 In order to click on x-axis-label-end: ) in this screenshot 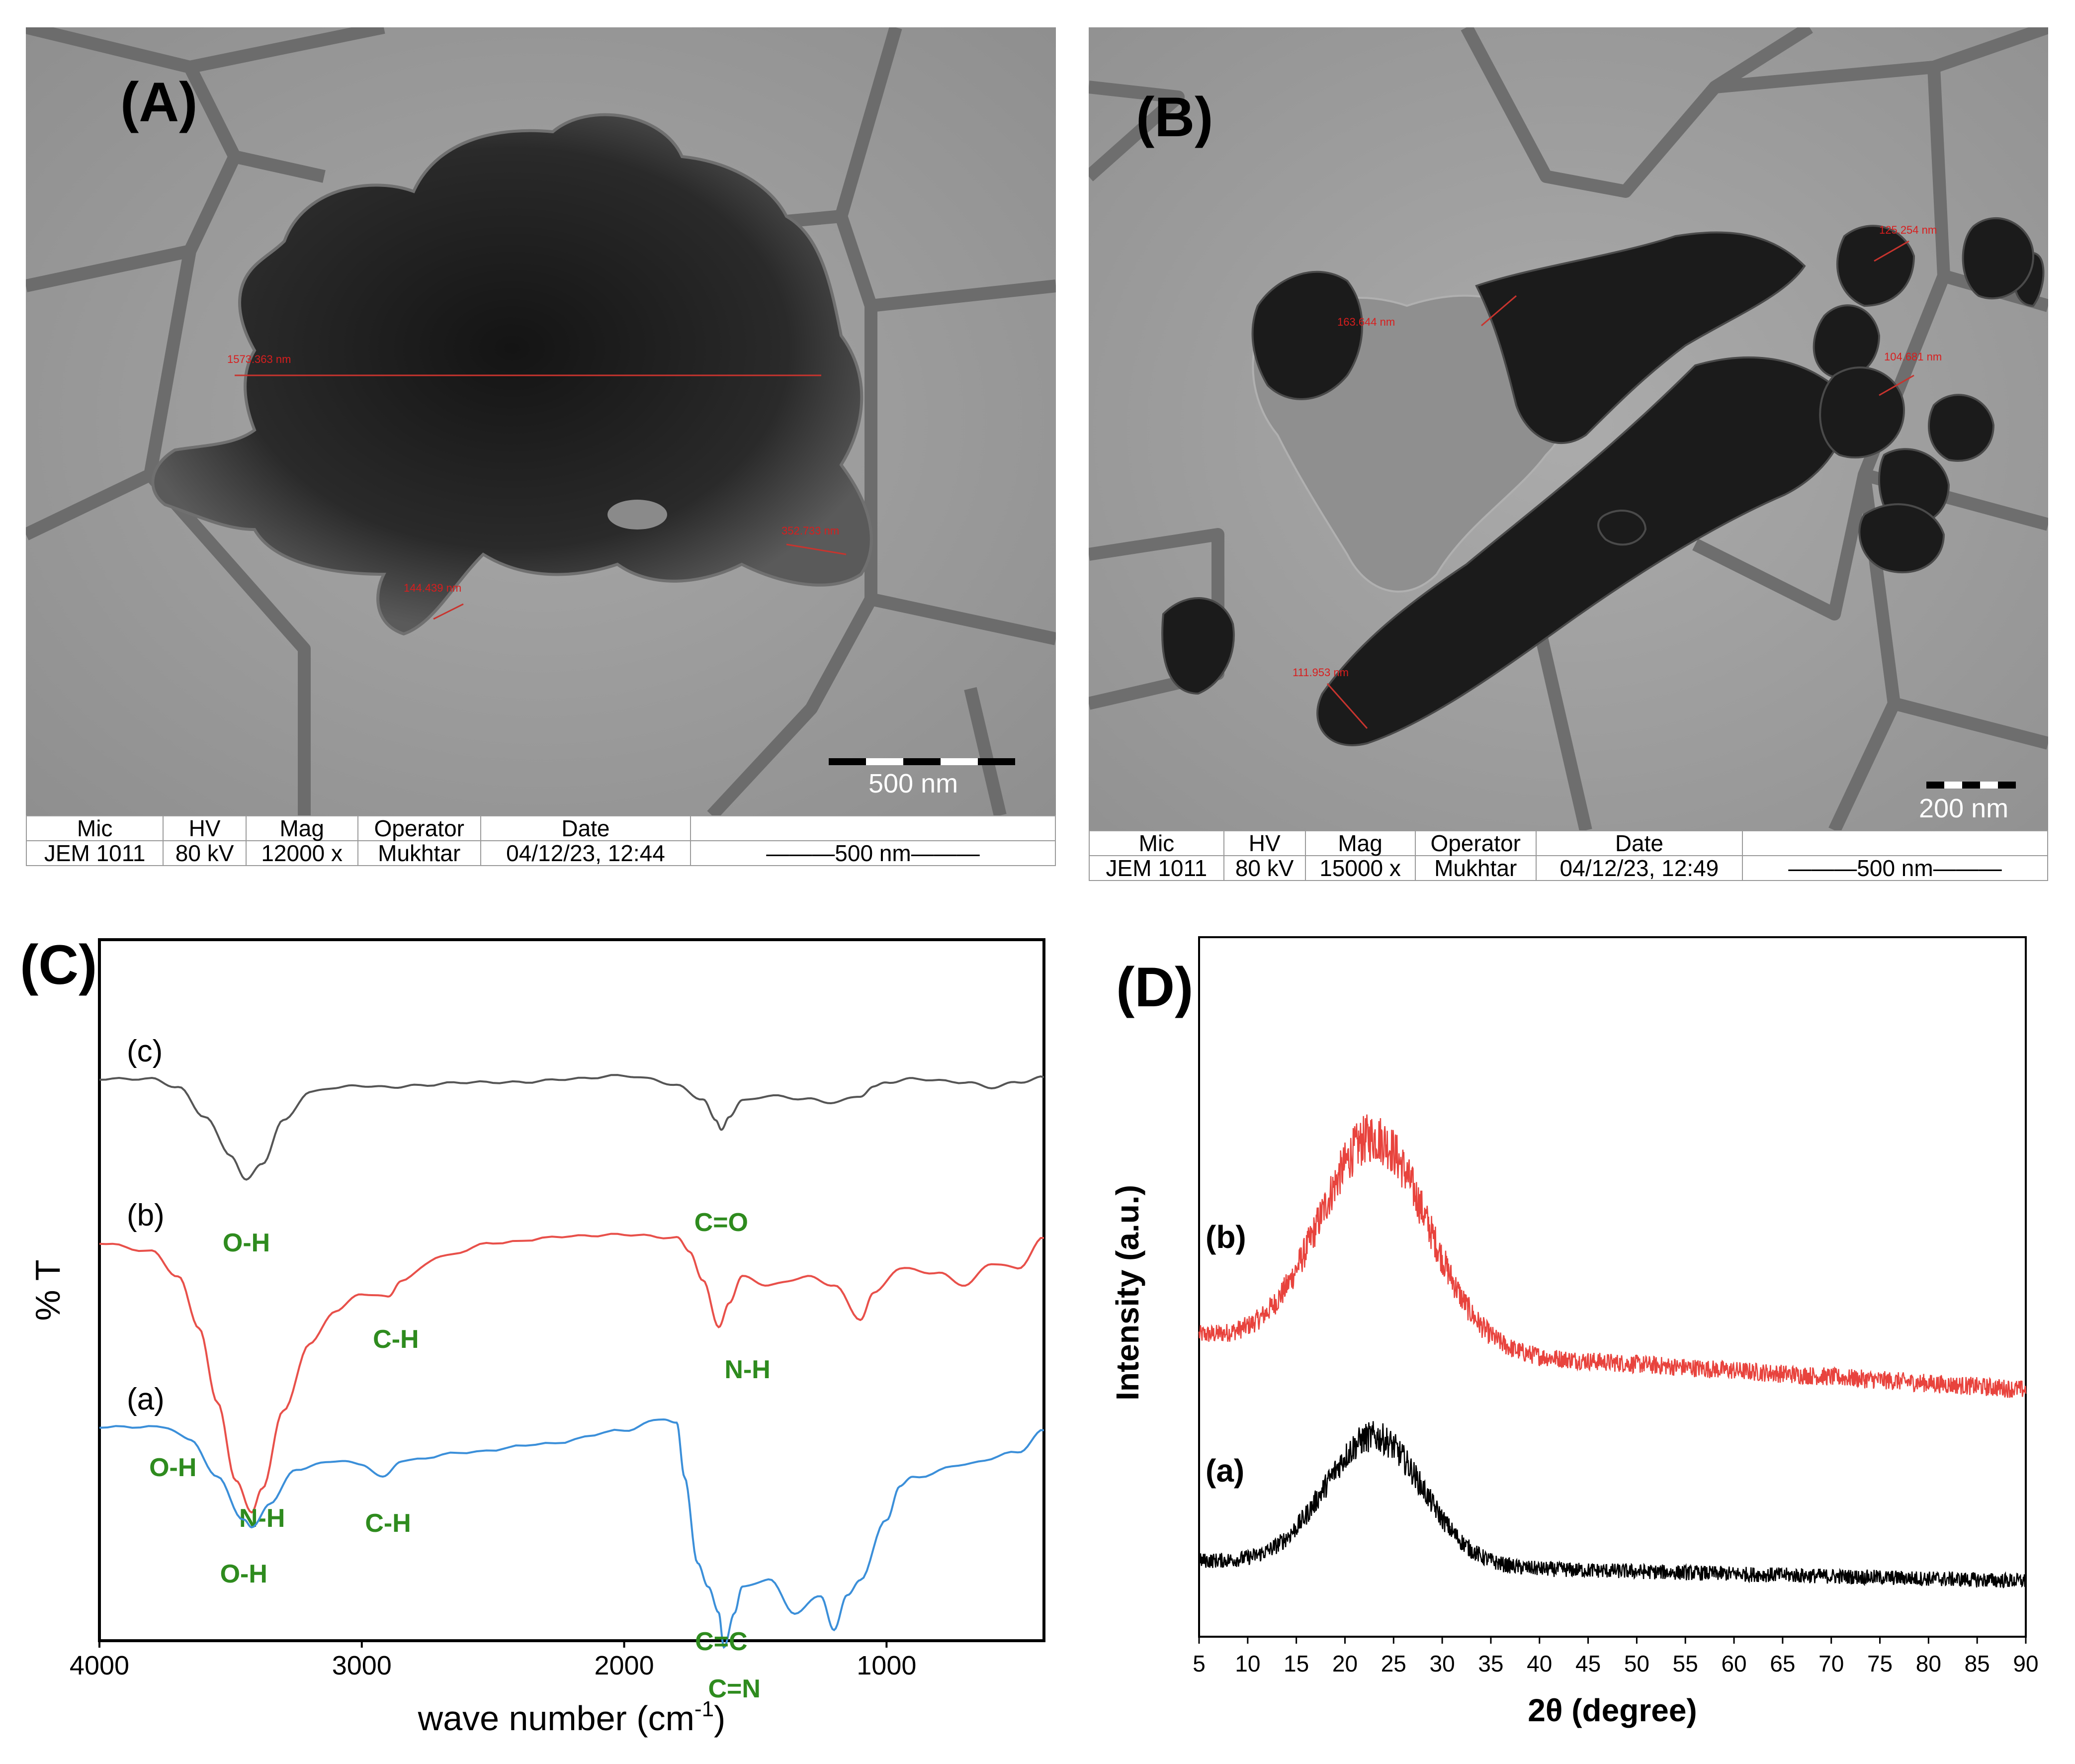, I will do `click(720, 1718)`.